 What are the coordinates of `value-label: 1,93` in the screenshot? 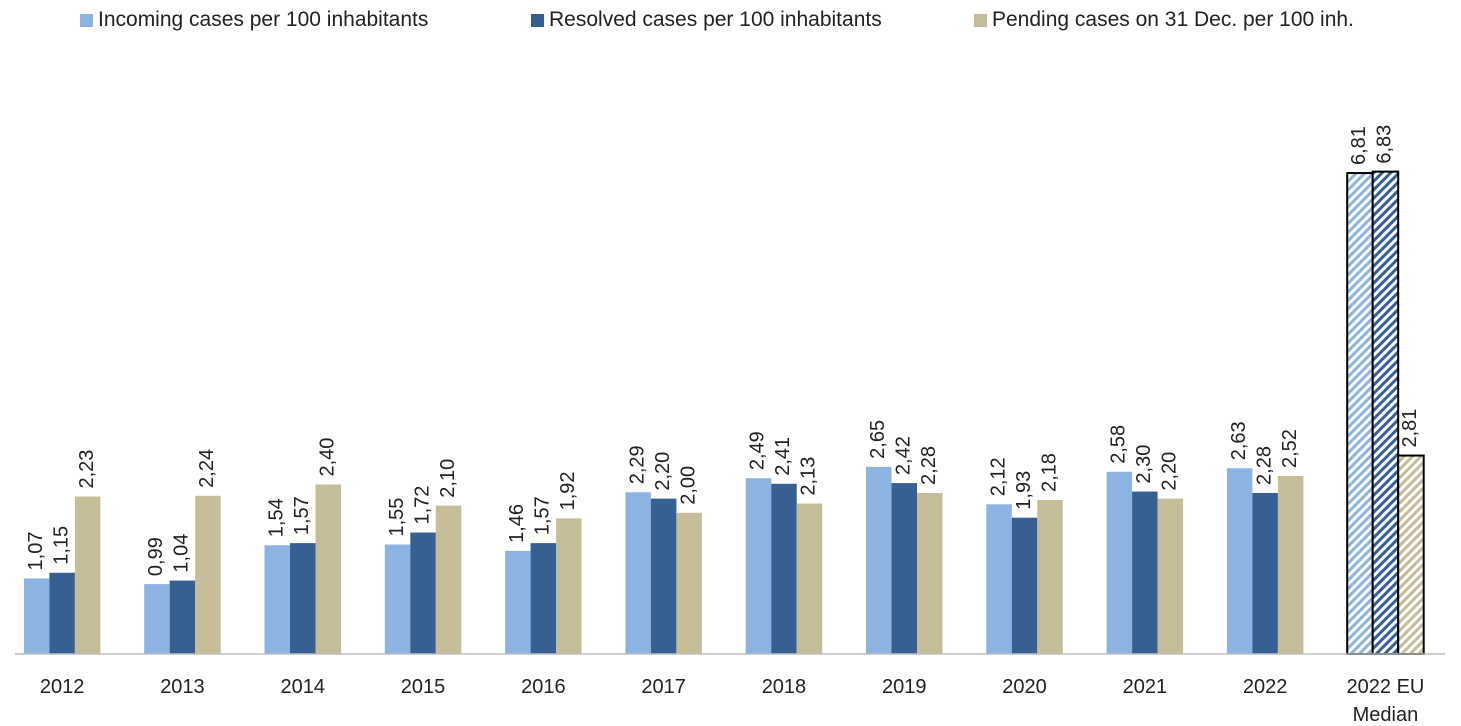 It's located at (1024, 490).